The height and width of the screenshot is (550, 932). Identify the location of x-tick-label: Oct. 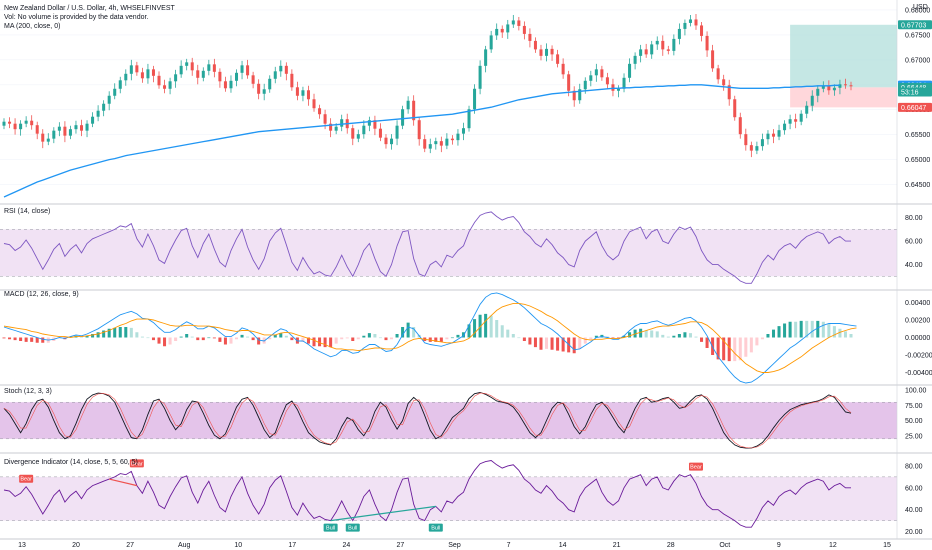
(724, 545).